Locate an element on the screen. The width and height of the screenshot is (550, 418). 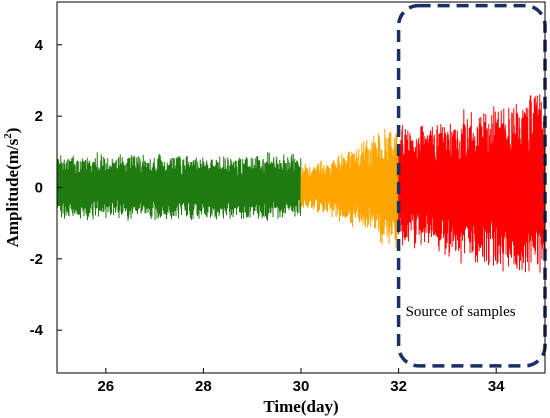
x-tick-label: 28 is located at coordinates (203, 386).